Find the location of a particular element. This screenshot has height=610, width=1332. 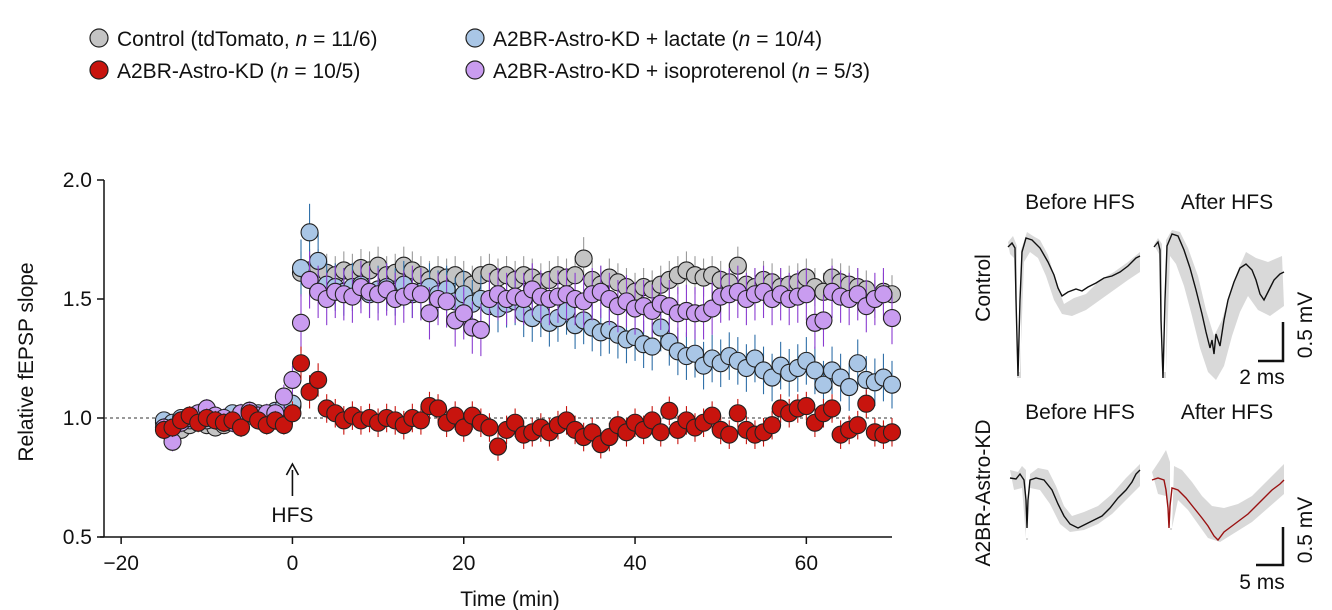

legend-count: = 11/6) is located at coordinates (342, 39).